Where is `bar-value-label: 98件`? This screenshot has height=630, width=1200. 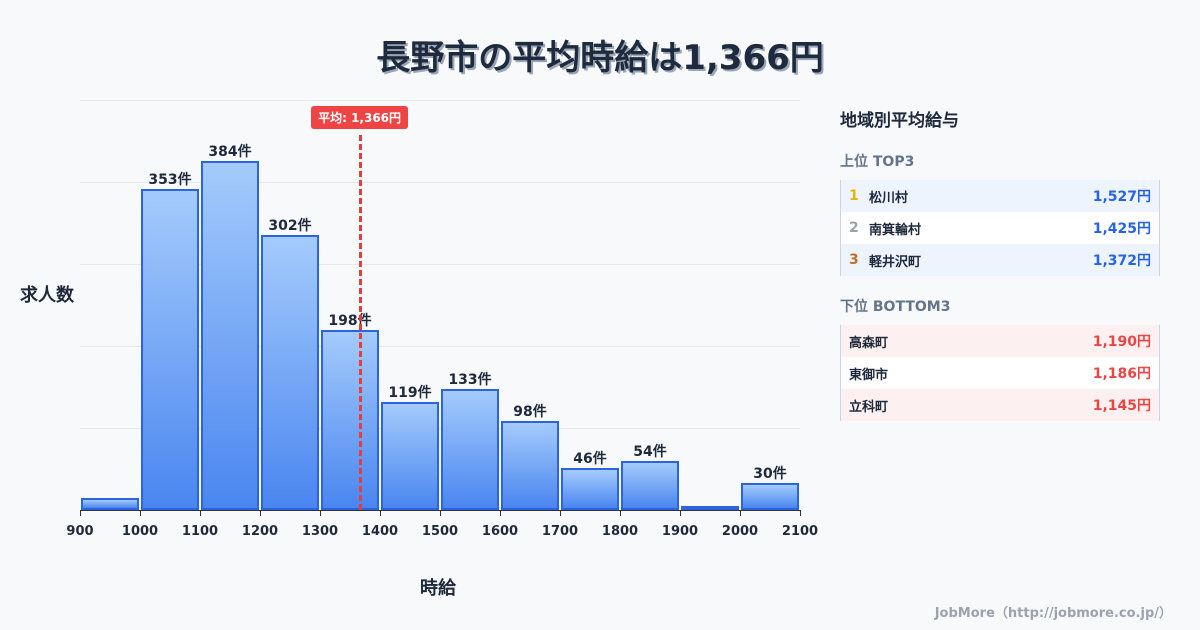
bar-value-label: 98件 is located at coordinates (530, 411).